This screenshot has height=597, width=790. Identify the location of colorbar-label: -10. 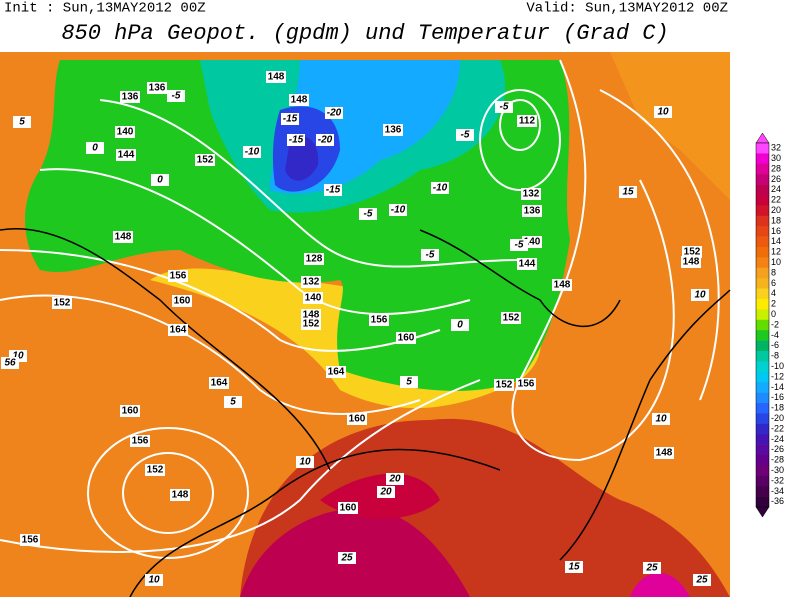
(777, 366).